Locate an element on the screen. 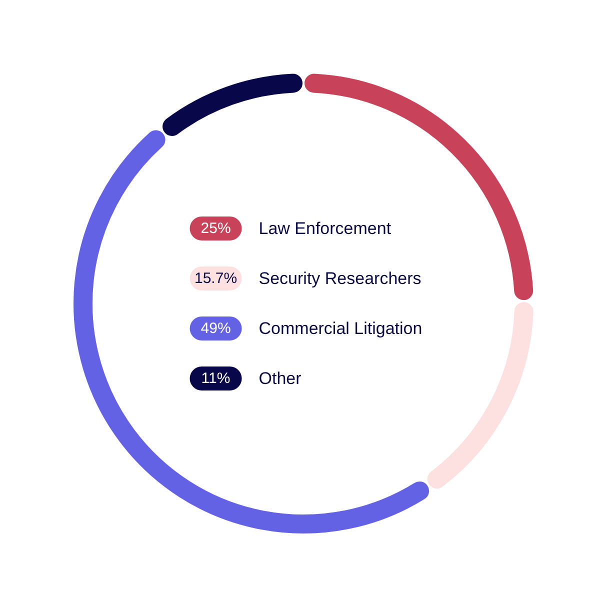  data-label: 49% is located at coordinates (215, 328).